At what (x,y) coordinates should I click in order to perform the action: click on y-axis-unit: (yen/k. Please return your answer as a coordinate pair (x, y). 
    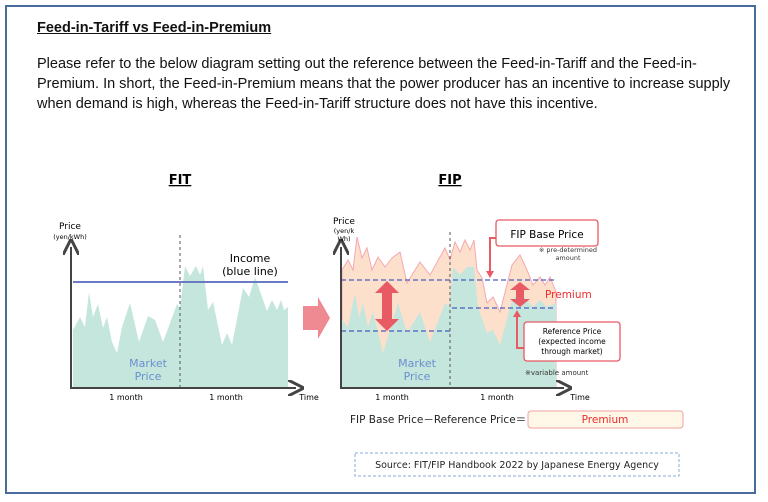
    Looking at the image, I should click on (344, 231).